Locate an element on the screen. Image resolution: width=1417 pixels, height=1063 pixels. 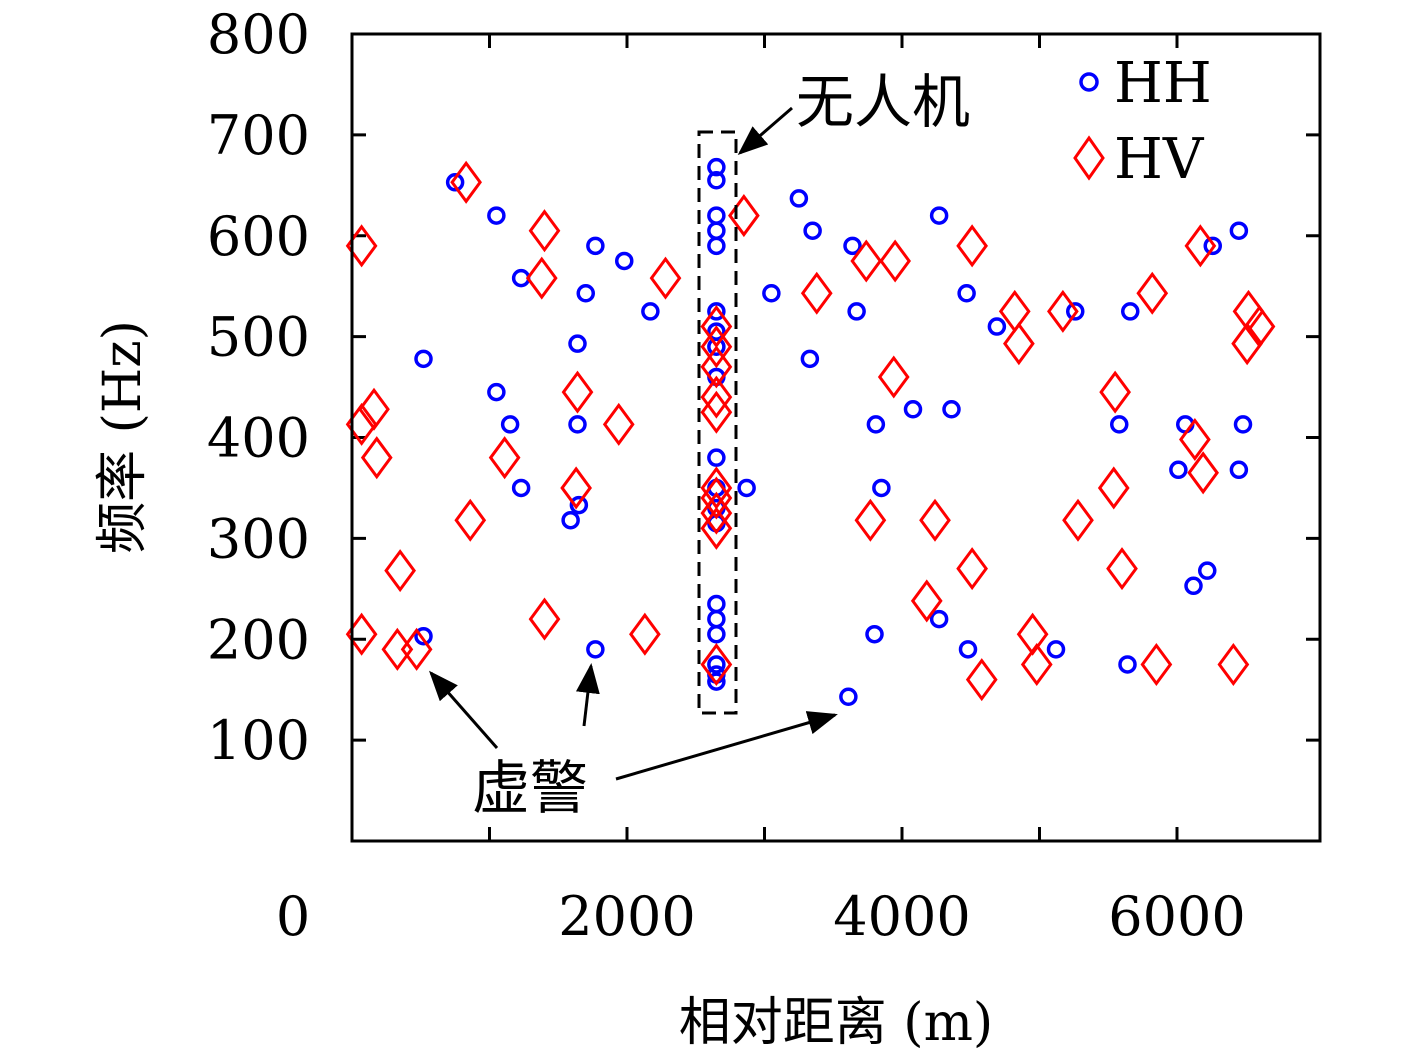
y-tick-label-300: 300 is located at coordinates (258, 538).